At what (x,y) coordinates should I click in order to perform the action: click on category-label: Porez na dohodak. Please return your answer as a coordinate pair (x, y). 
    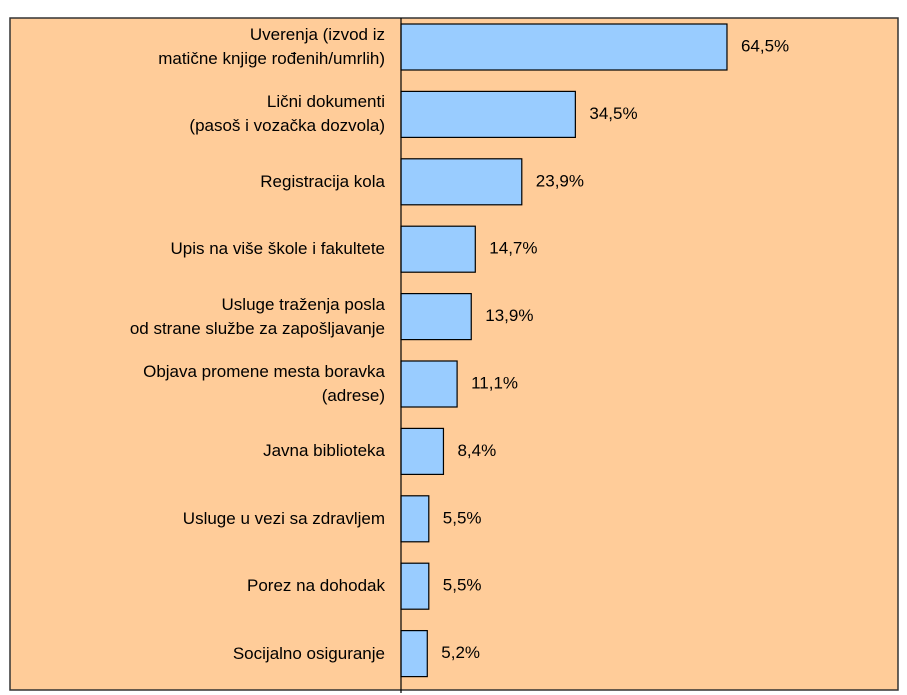
    Looking at the image, I should click on (316, 586).